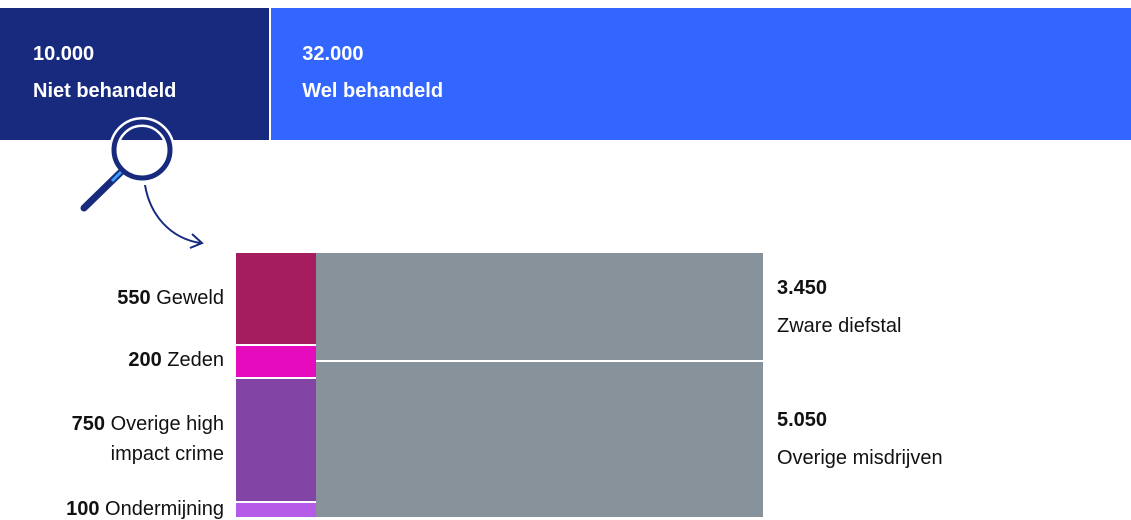 Image resolution: width=1131 pixels, height=520 pixels. Describe the element at coordinates (145, 360) in the screenshot. I see `segment-value: 200` at that location.